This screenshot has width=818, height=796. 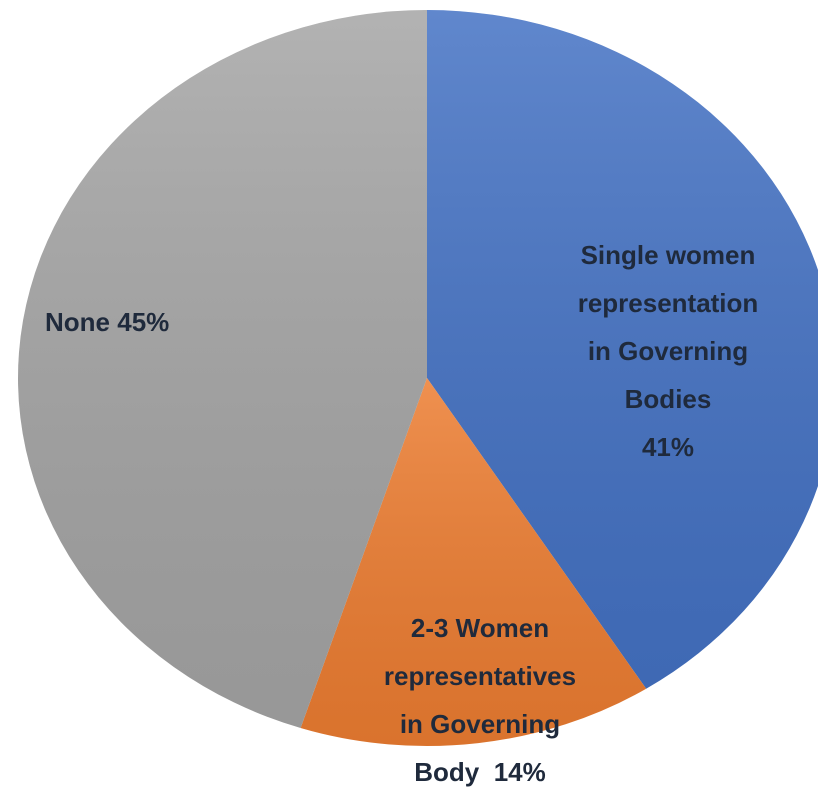 I want to click on value-label: 14%, so click(x=519, y=772).